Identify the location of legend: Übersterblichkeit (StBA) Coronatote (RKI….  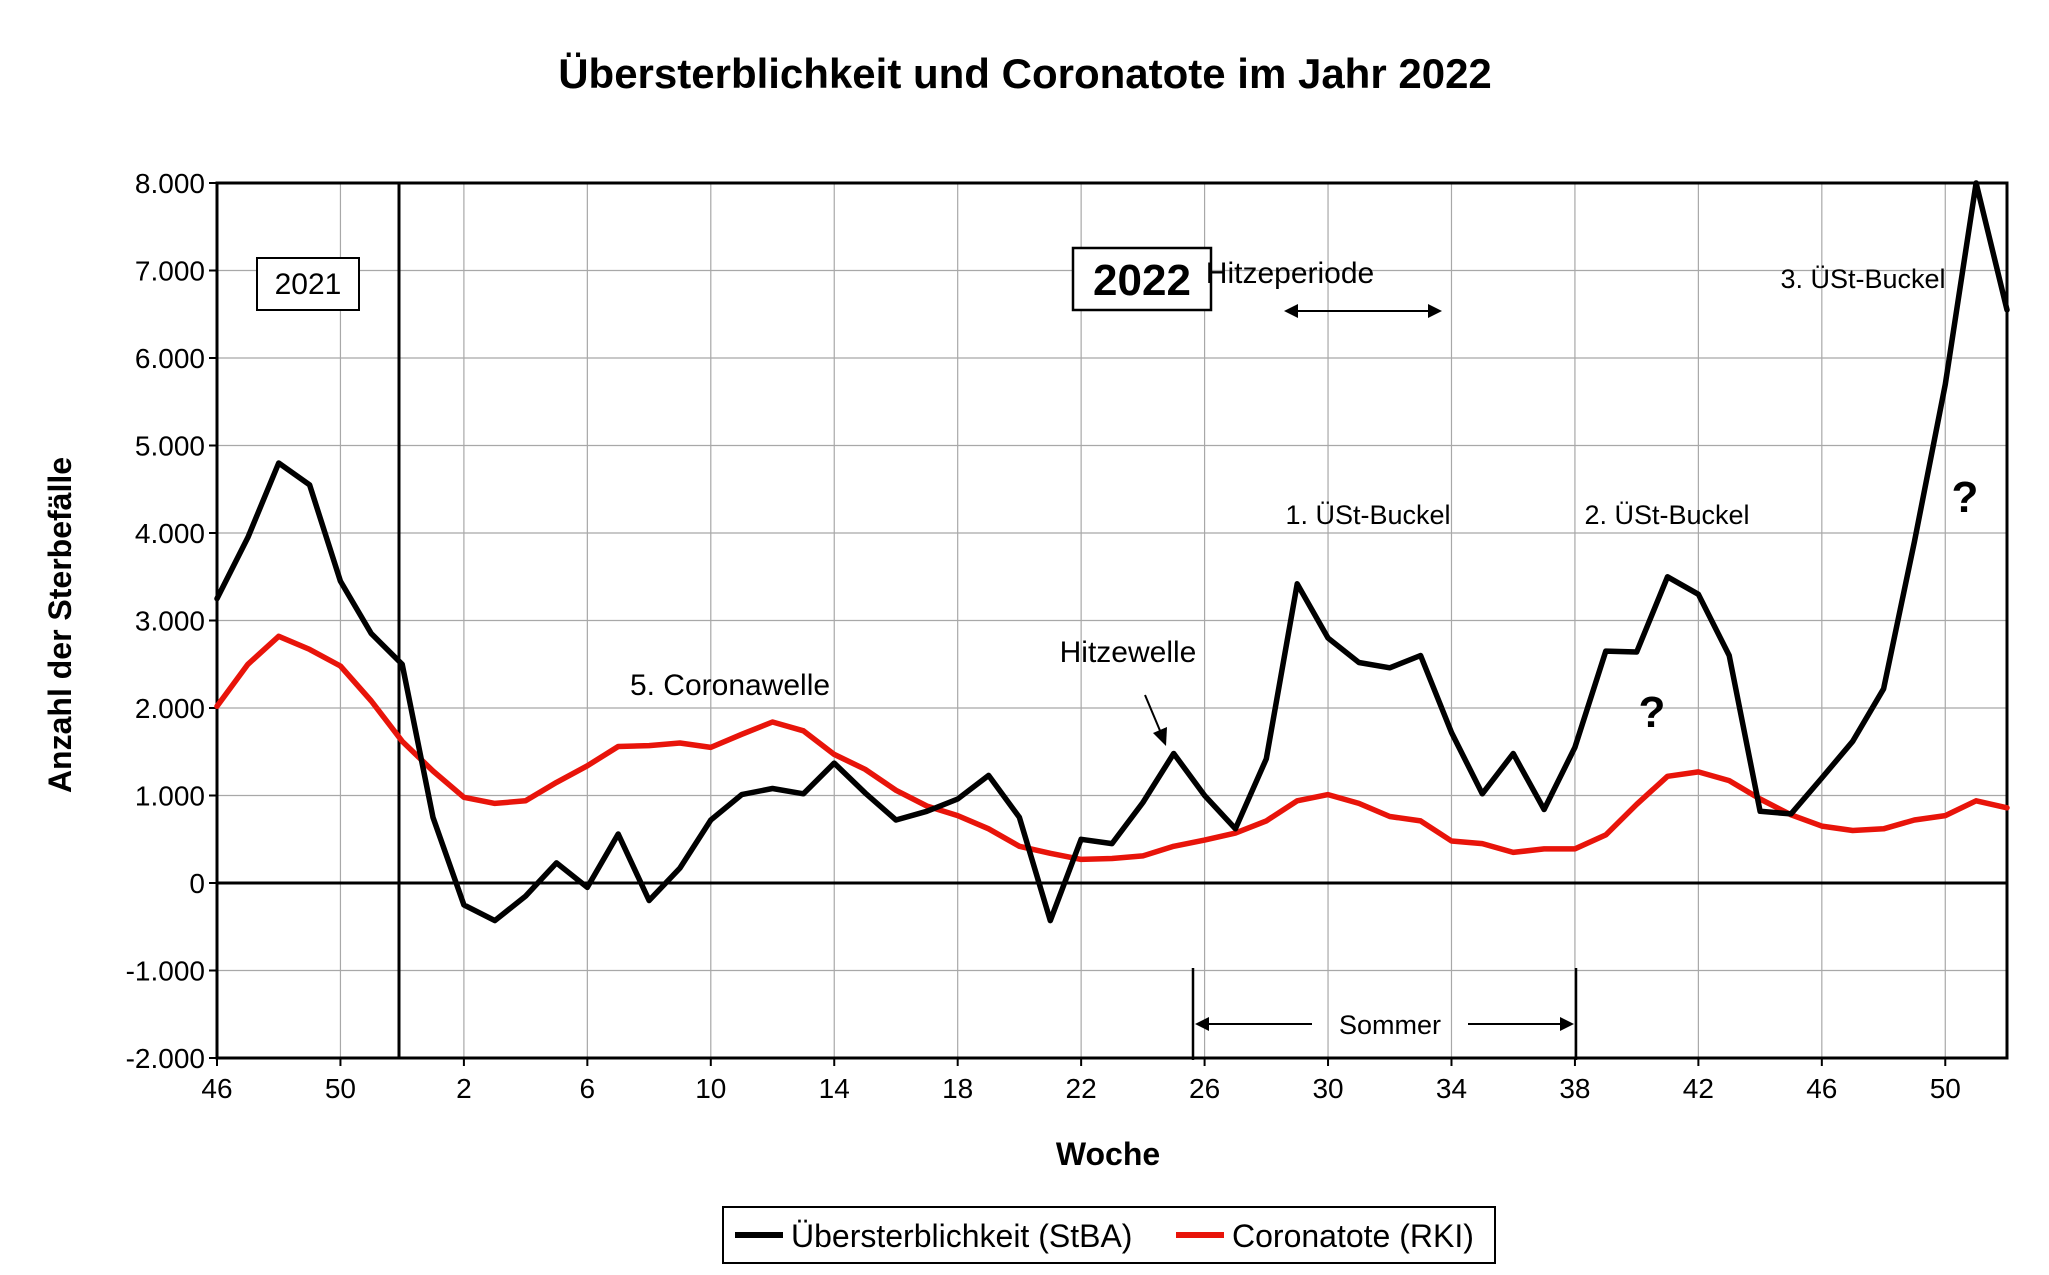
(1109, 1235).